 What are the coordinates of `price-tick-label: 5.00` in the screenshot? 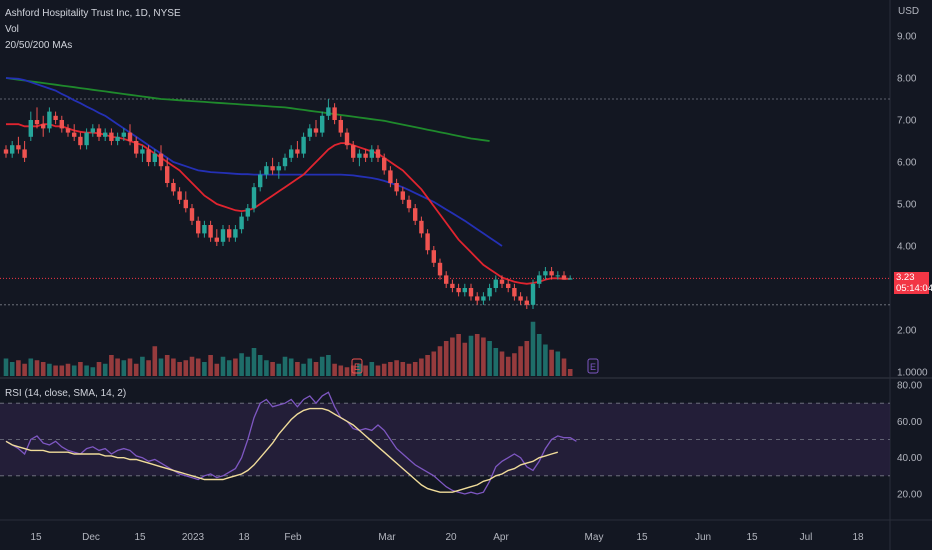 It's located at (907, 205).